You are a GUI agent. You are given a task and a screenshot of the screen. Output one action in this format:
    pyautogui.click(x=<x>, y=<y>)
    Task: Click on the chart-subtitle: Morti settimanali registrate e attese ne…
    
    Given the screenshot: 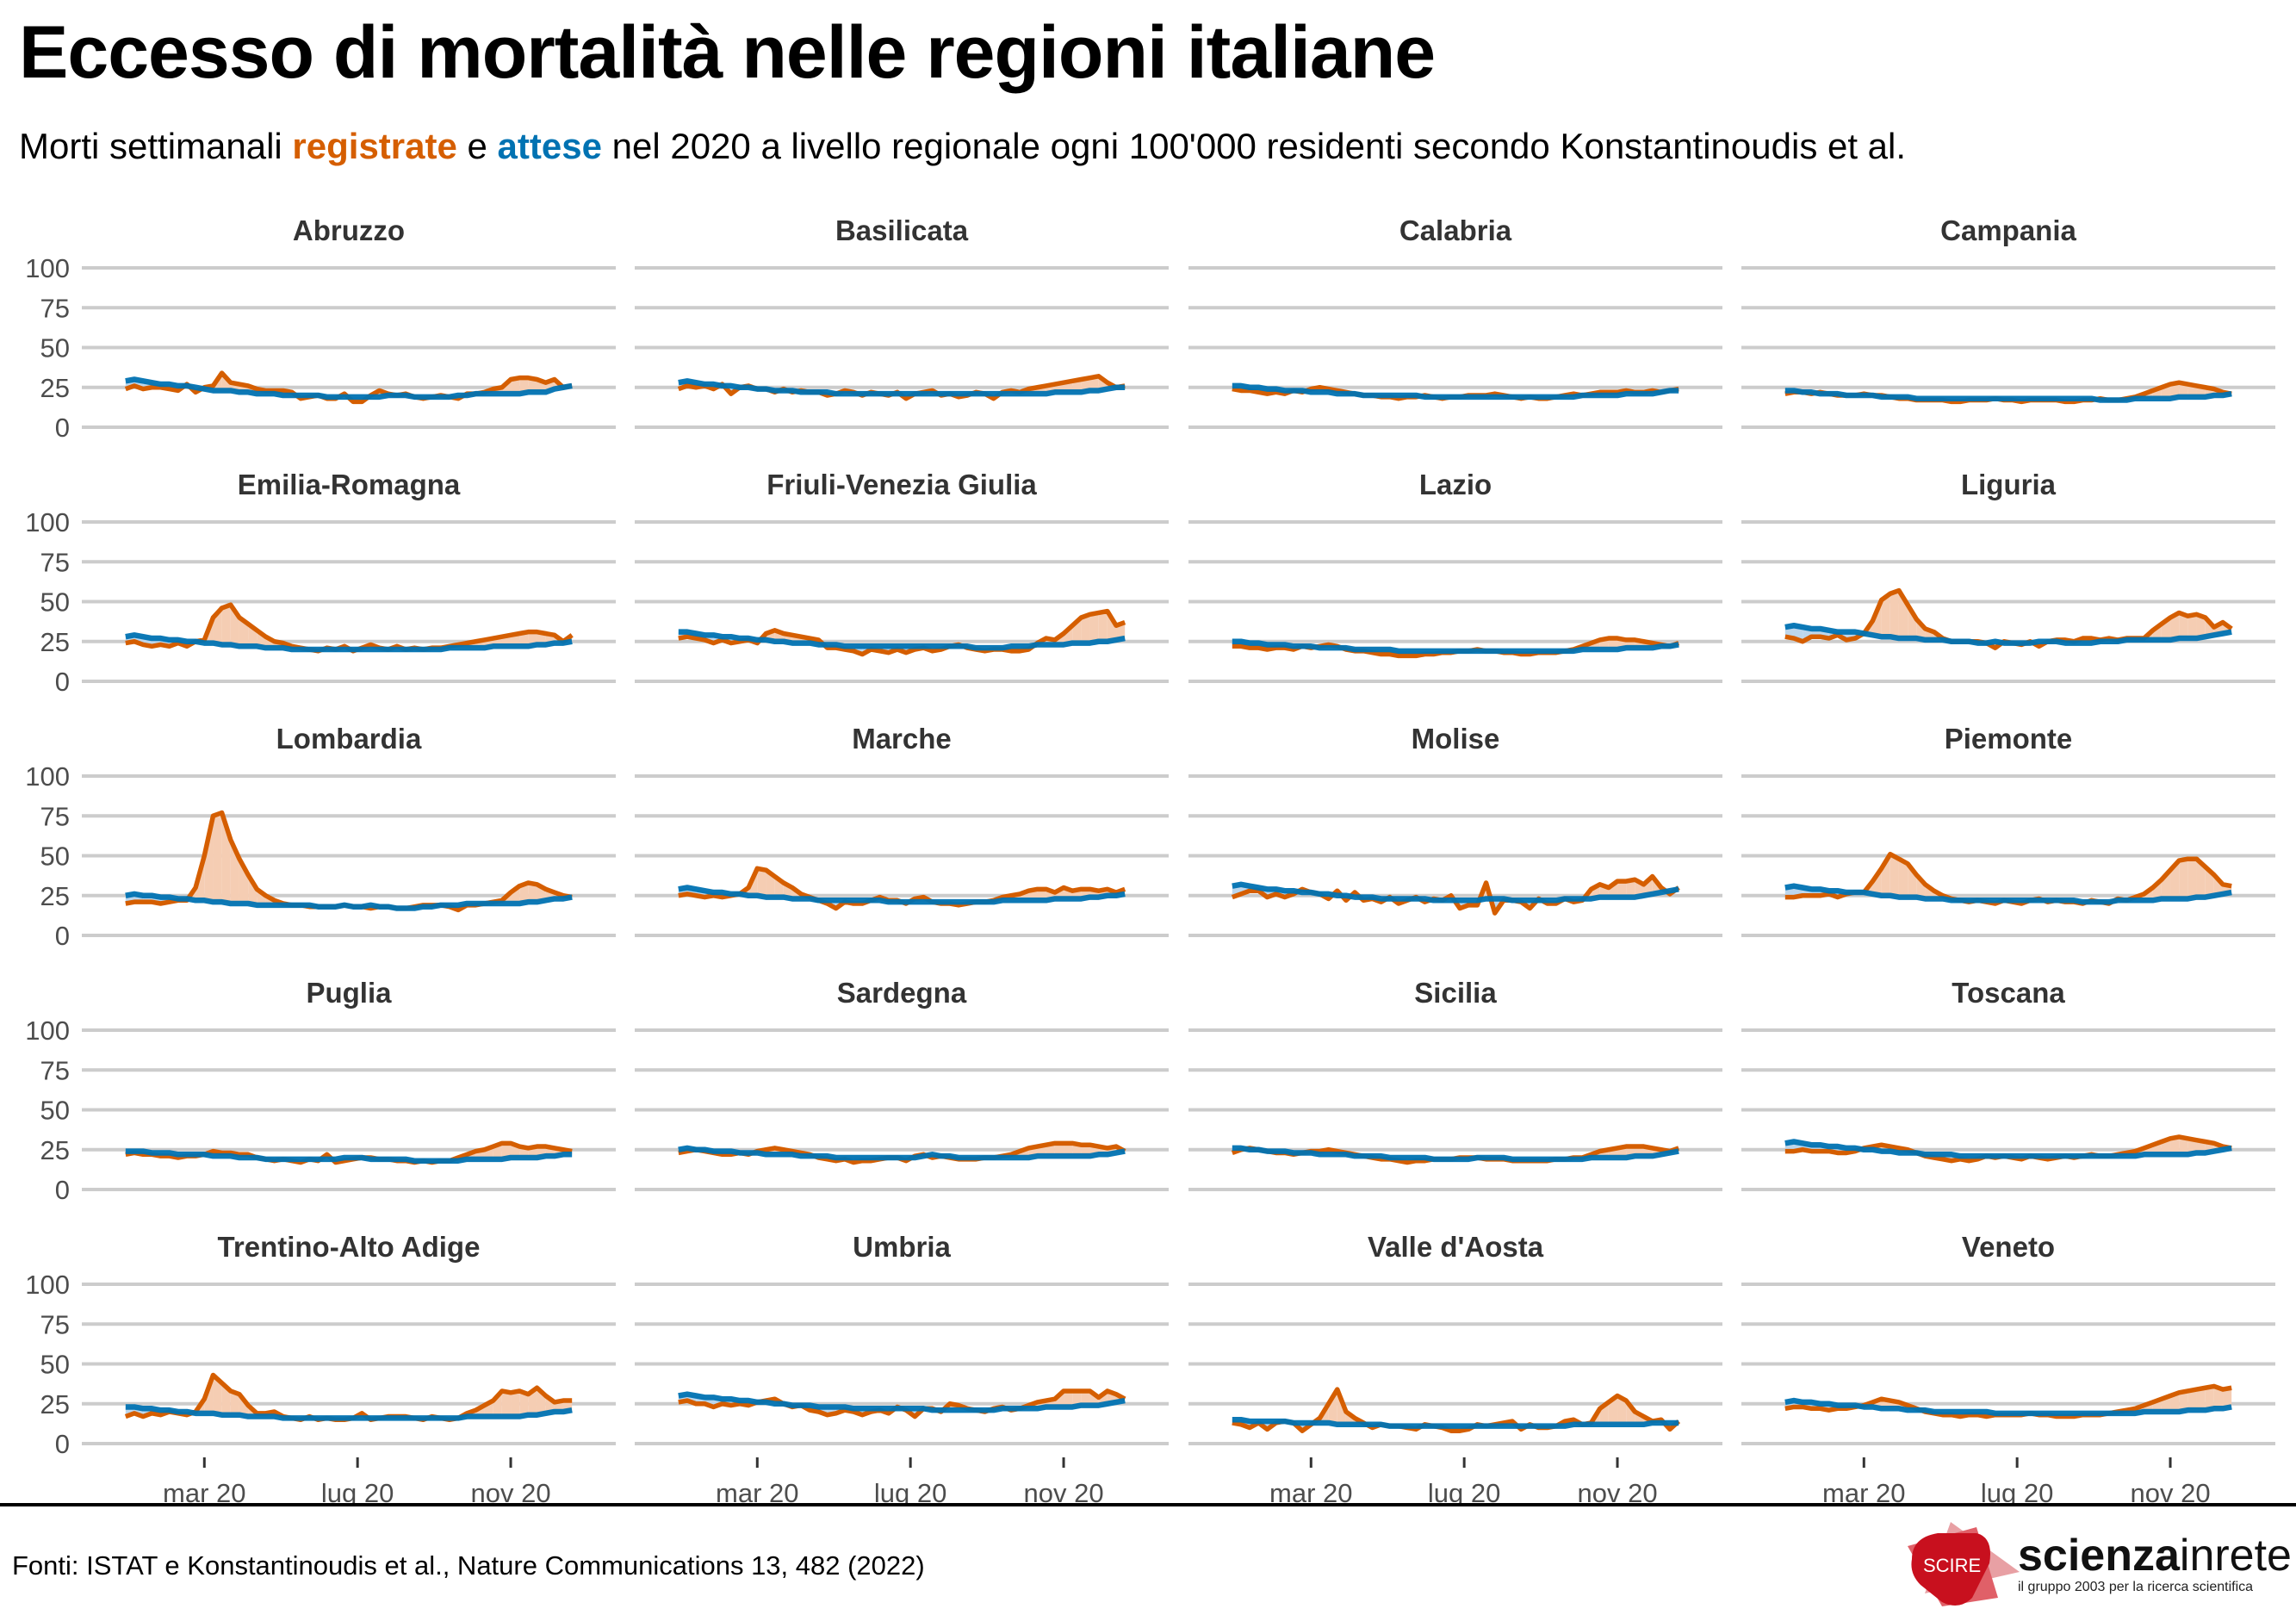 What is the action you would take?
    pyautogui.click(x=962, y=146)
    